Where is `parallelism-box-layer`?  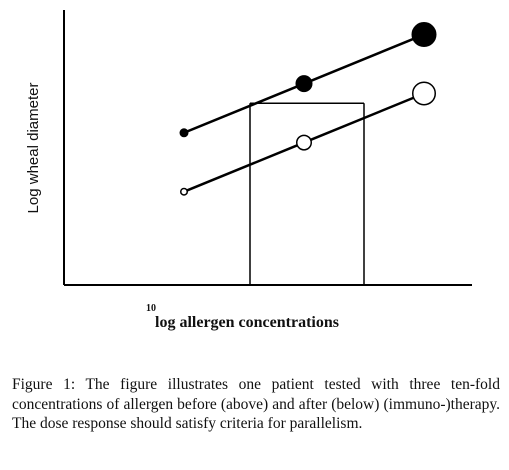
parallelism-box-layer is located at coordinates (307, 193).